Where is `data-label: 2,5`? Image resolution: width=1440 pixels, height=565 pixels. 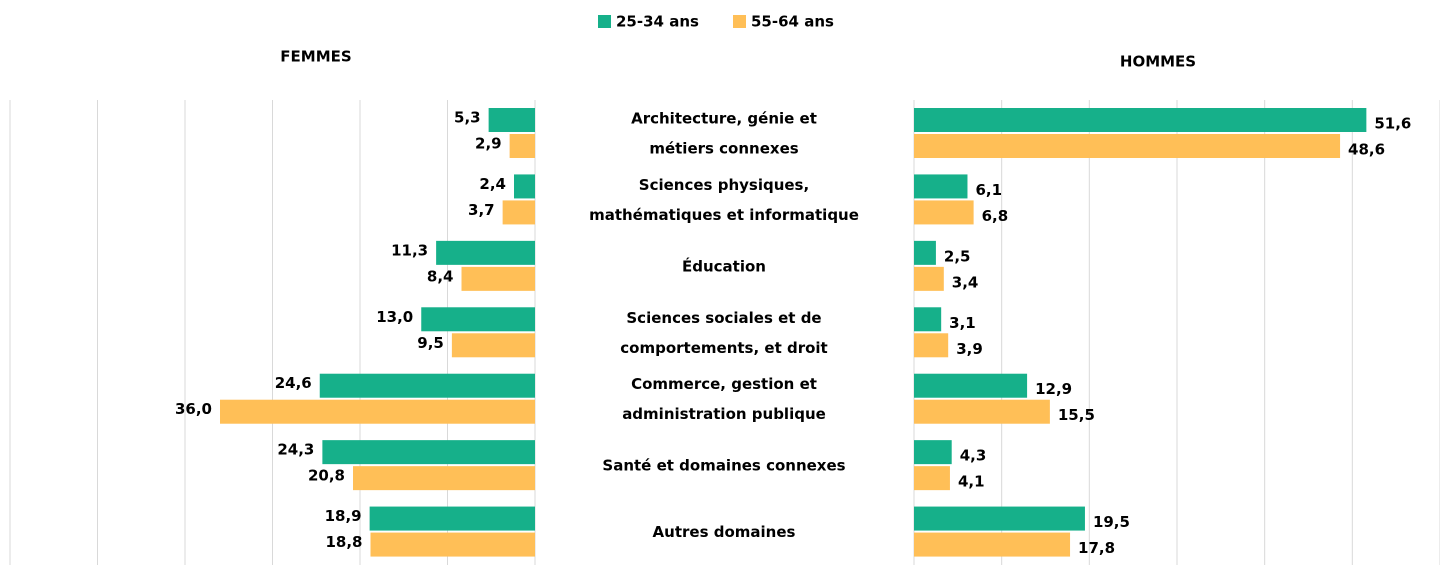
data-label: 2,5 is located at coordinates (957, 256).